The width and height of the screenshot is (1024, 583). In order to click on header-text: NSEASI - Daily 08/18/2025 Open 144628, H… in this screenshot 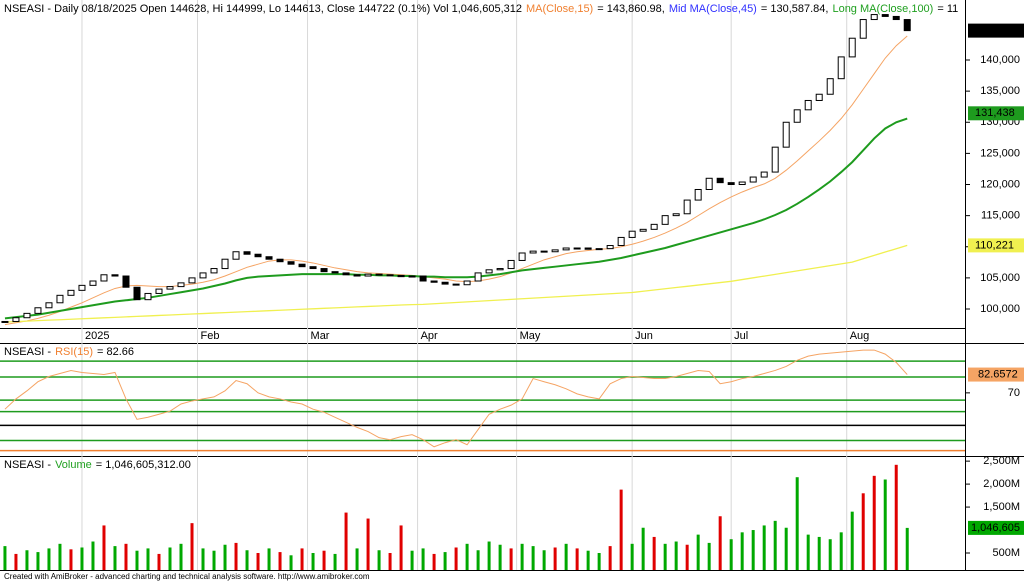, I will do `click(263, 9)`.